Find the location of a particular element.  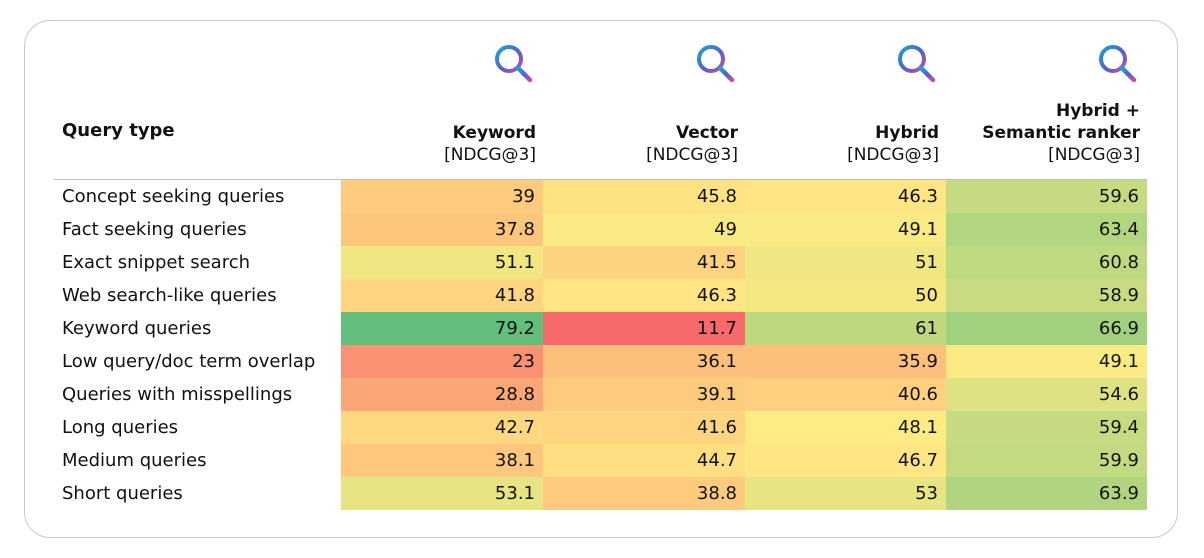

row-label: Fact seeking queries is located at coordinates (154, 229).